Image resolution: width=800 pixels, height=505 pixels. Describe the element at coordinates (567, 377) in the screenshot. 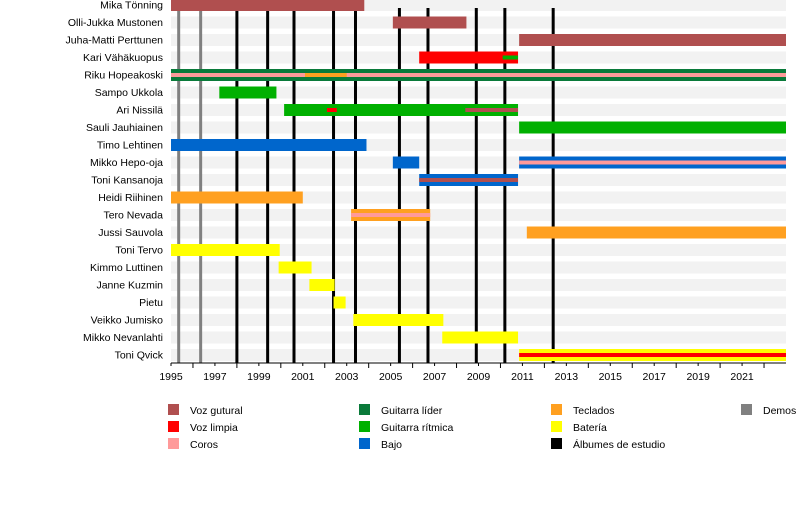

I see `x-tick-label: 2013` at that location.